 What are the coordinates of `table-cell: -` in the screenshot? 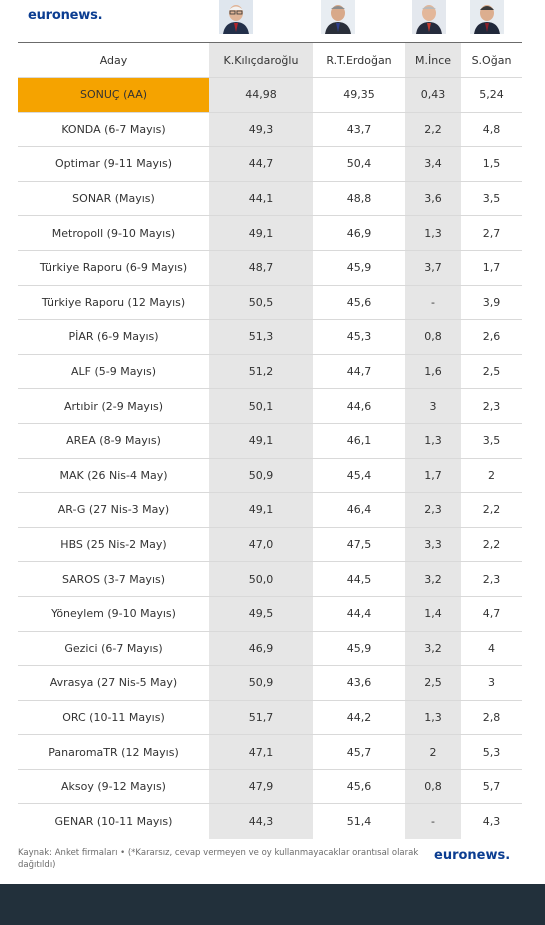 It's located at (433, 821).